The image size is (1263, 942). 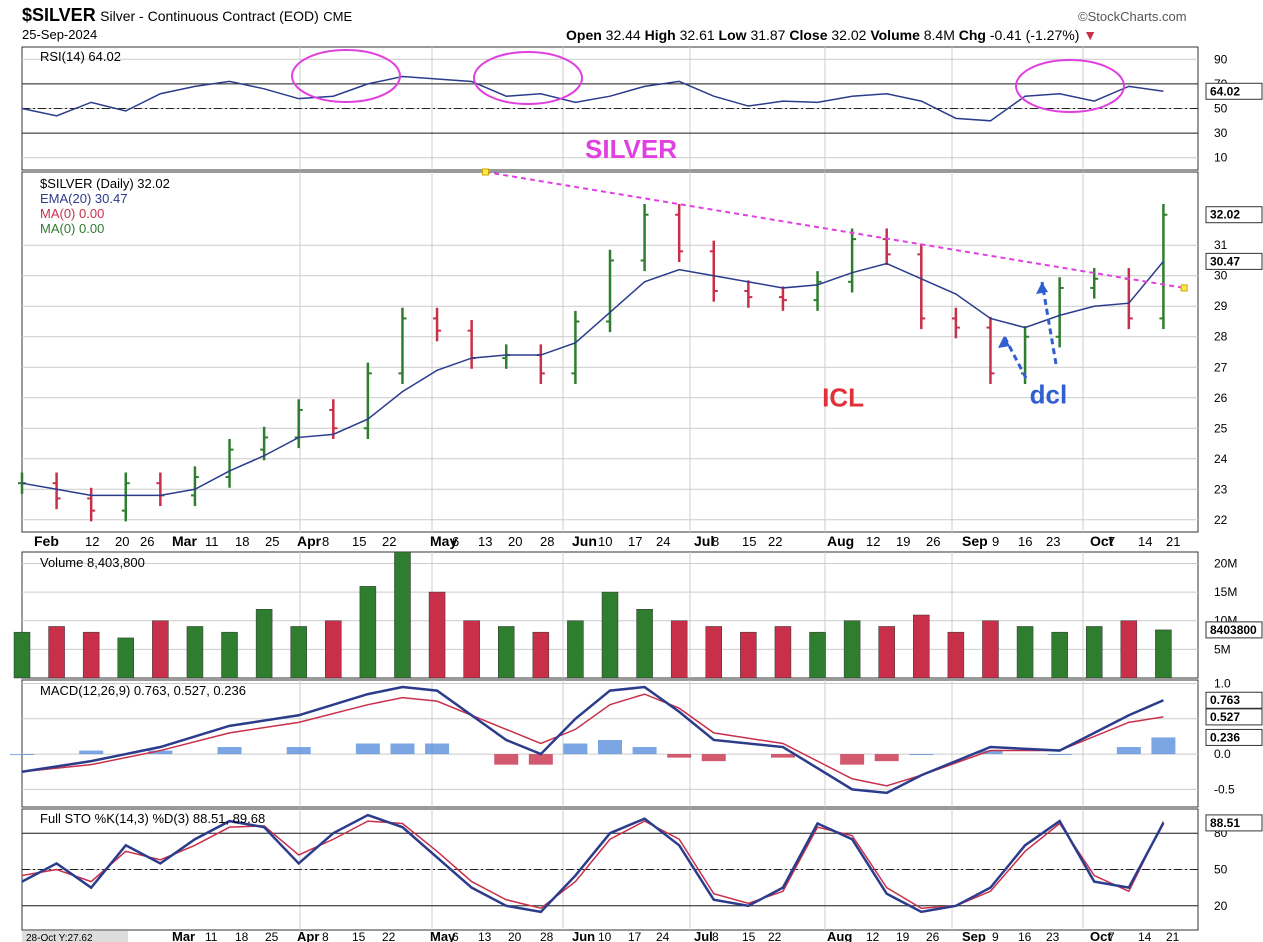 What do you see at coordinates (1234, 630) in the screenshot?
I see `volume-last-value-box` at bounding box center [1234, 630].